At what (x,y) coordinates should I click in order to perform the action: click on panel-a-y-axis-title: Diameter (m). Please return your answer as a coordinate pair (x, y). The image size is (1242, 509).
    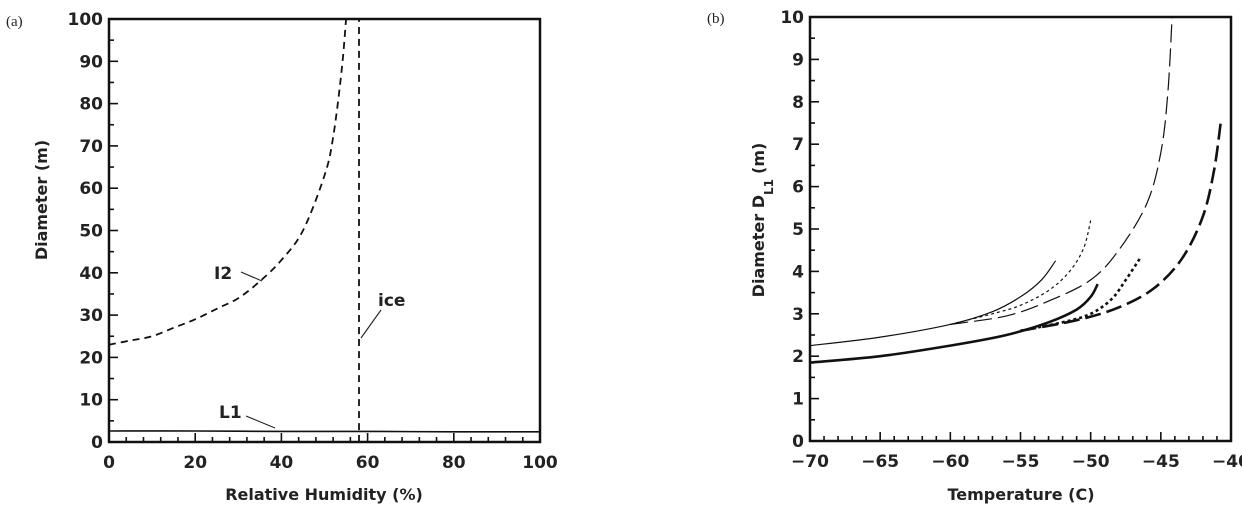
    Looking at the image, I should click on (41, 200).